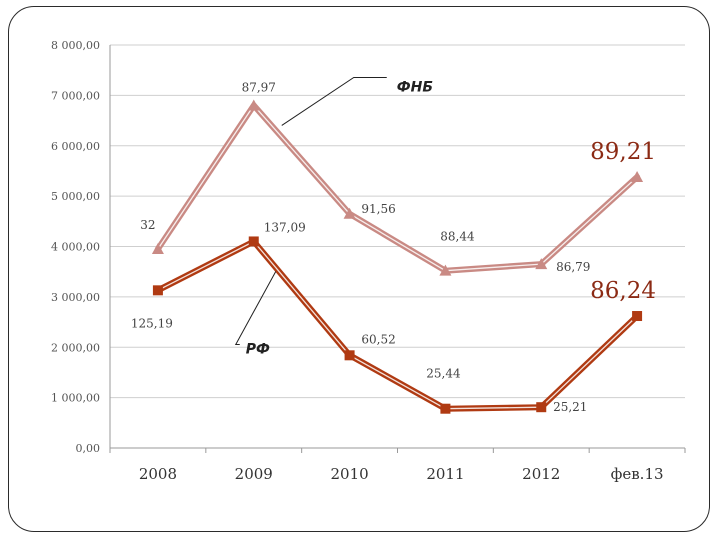 The width and height of the screenshot is (720, 540). What do you see at coordinates (152, 323) in the screenshot?
I see `data-label: 125,19` at bounding box center [152, 323].